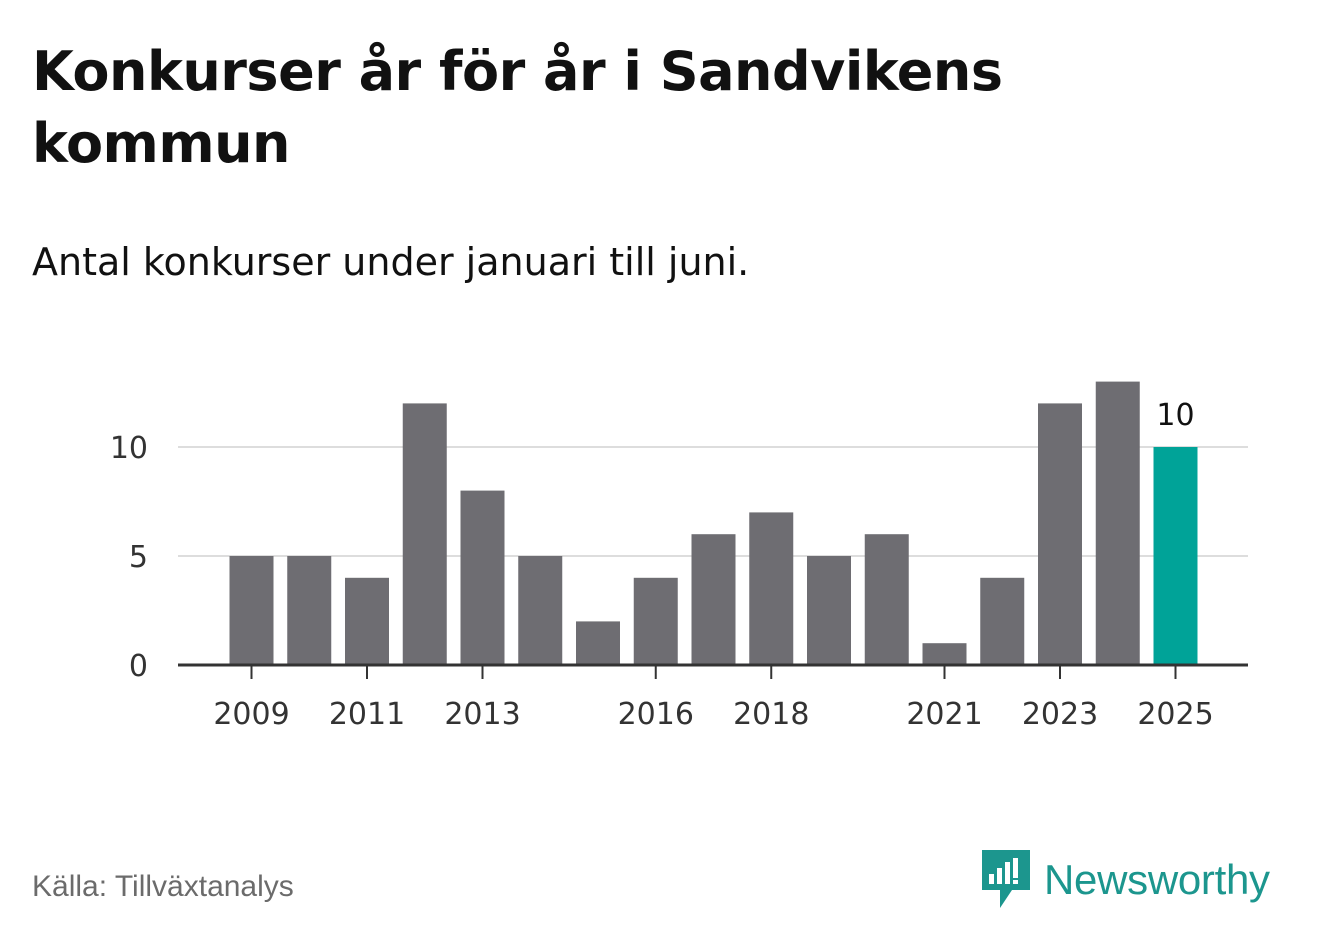 The image size is (1322, 939). I want to click on bar-2024, so click(1117, 523).